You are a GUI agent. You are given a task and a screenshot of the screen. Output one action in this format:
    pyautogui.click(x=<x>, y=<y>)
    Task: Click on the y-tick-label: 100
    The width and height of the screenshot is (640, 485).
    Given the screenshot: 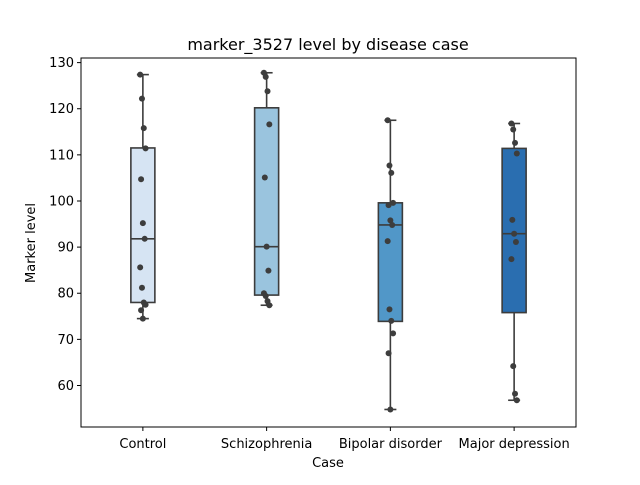 What is the action you would take?
    pyautogui.click(x=61, y=201)
    